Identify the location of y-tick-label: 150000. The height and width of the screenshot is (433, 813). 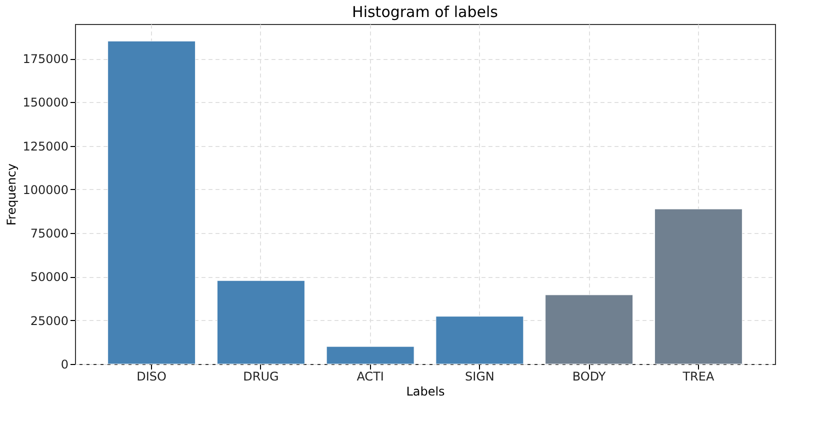
(45, 103).